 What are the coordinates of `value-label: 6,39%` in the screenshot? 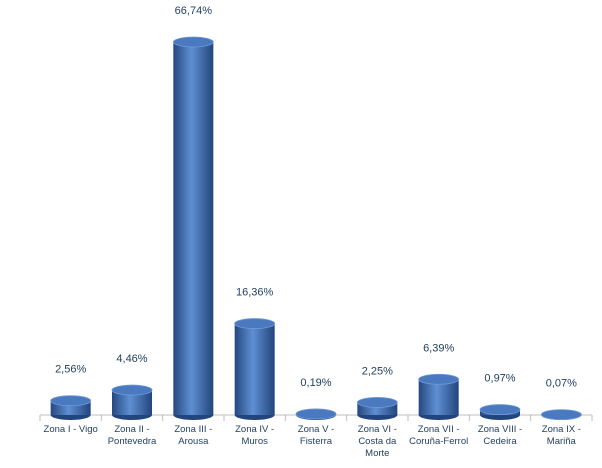 It's located at (438, 348).